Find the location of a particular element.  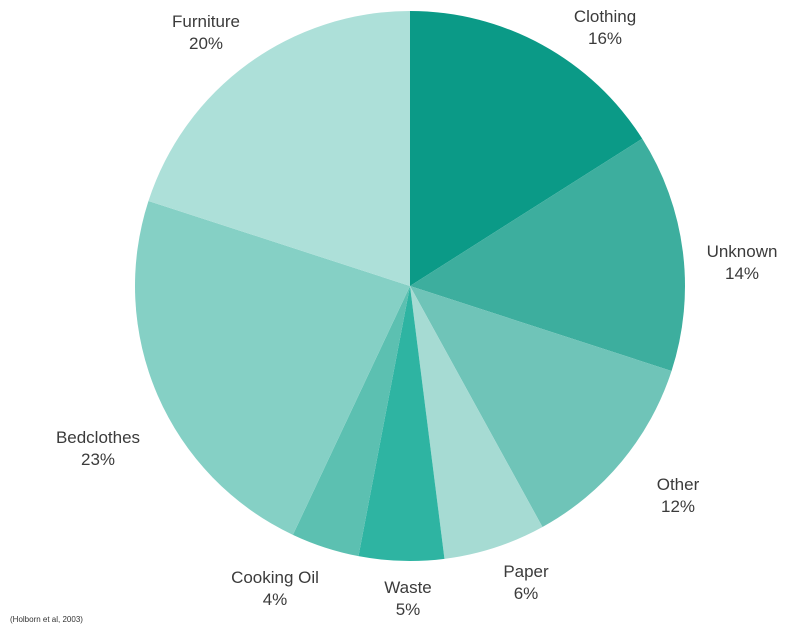

slice-label-paper: Paper is located at coordinates (526, 571).